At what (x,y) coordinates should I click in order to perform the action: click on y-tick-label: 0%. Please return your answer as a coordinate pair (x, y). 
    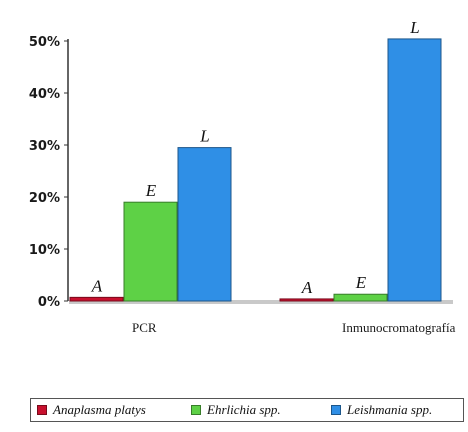
    Looking at the image, I should click on (49, 302).